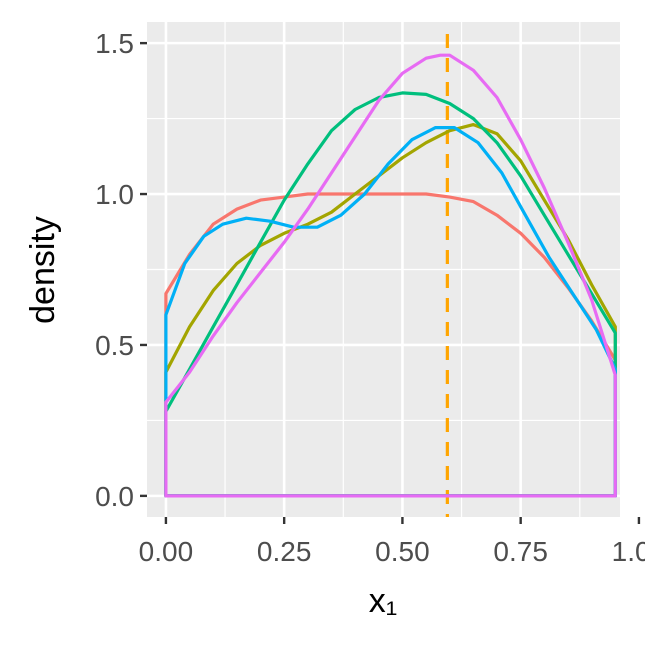  Describe the element at coordinates (383, 601) in the screenshot. I see `x-axis-title: x₁` at that location.